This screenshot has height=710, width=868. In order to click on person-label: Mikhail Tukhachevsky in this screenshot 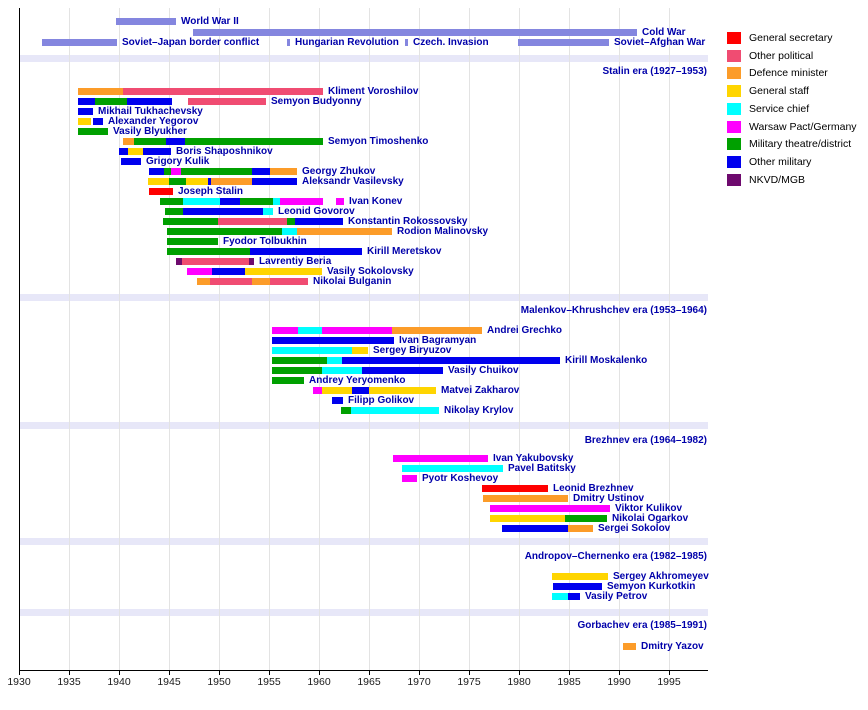, I will do `click(150, 111)`.